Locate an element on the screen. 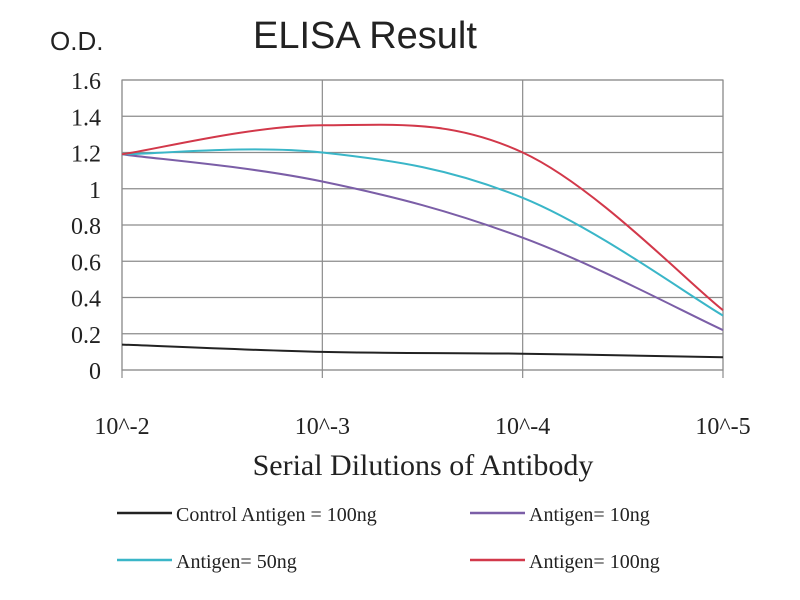 The width and height of the screenshot is (800, 600). x-tick-label: 10^-5 is located at coordinates (722, 427).